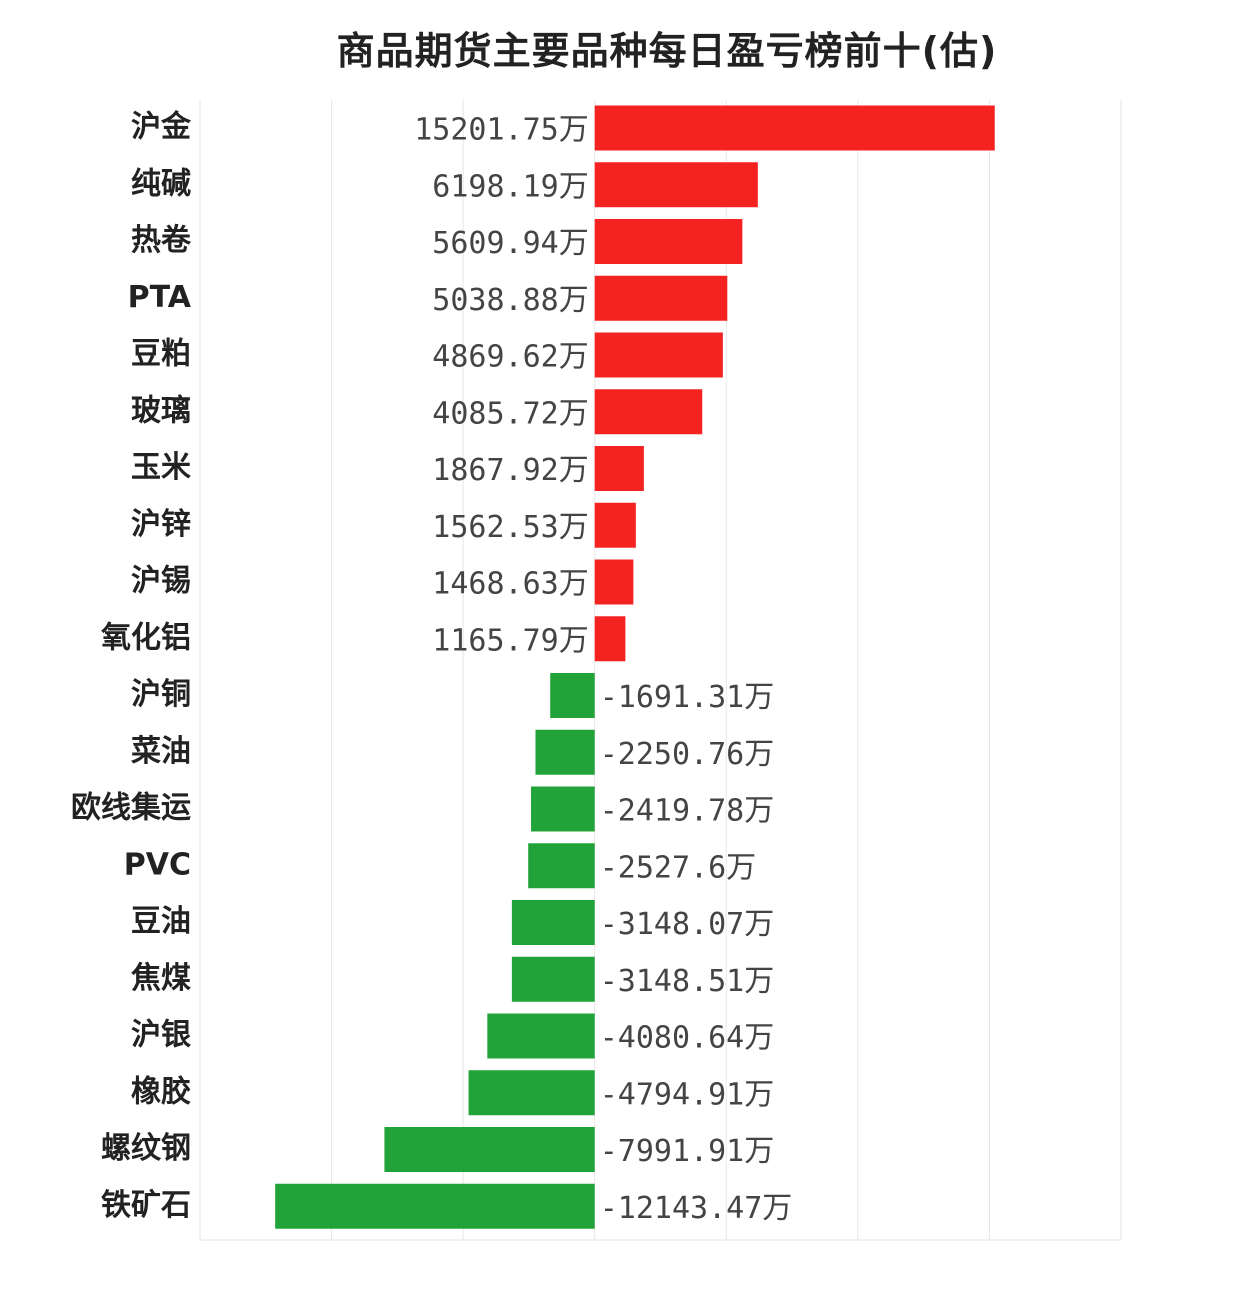 This screenshot has width=1246, height=1300. What do you see at coordinates (161, 240) in the screenshot?
I see `category-label: 热卷` at bounding box center [161, 240].